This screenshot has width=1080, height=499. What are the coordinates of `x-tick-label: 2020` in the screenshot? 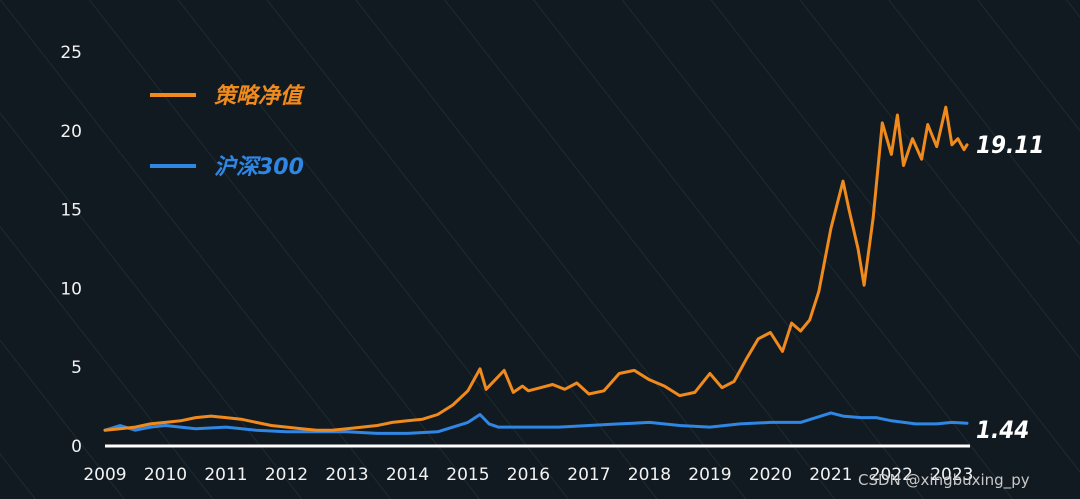 It's located at (770, 475).